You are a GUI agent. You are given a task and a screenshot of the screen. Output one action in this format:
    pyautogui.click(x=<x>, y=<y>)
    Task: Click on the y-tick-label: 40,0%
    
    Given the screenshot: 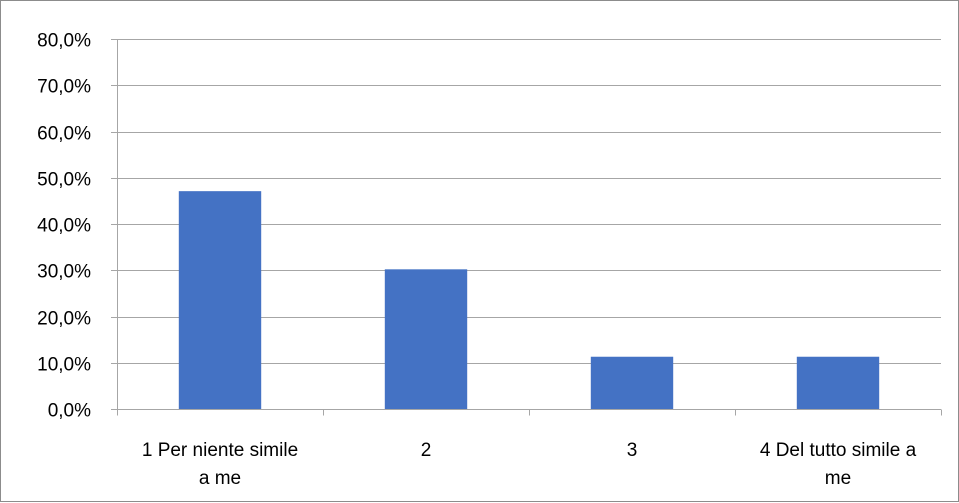 What is the action you would take?
    pyautogui.click(x=64, y=226)
    